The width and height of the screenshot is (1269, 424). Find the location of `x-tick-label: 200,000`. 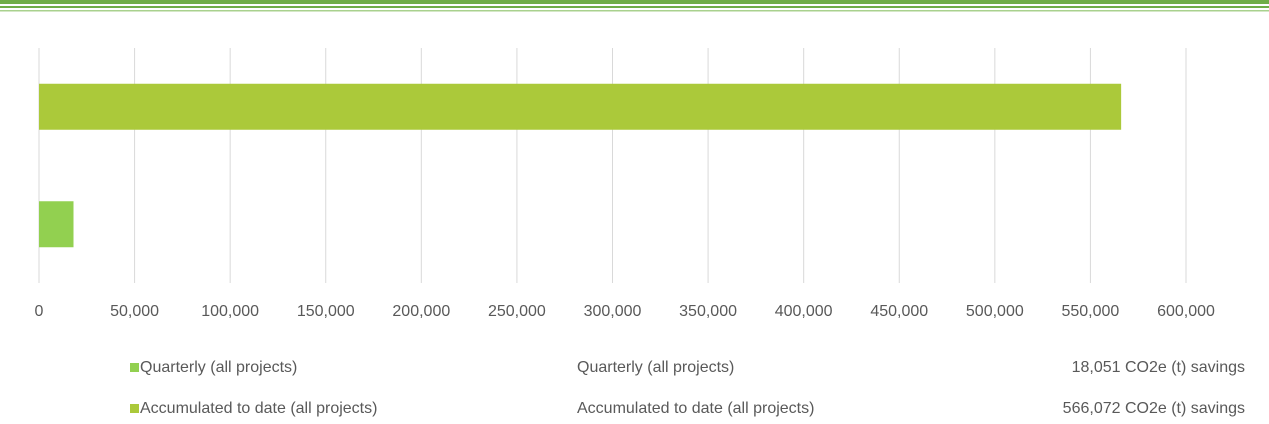

x-tick-label: 200,000 is located at coordinates (421, 311).